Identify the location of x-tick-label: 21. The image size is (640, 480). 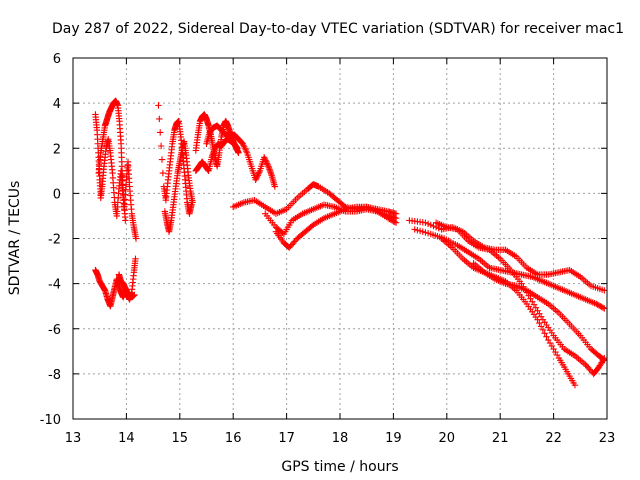
(500, 438).